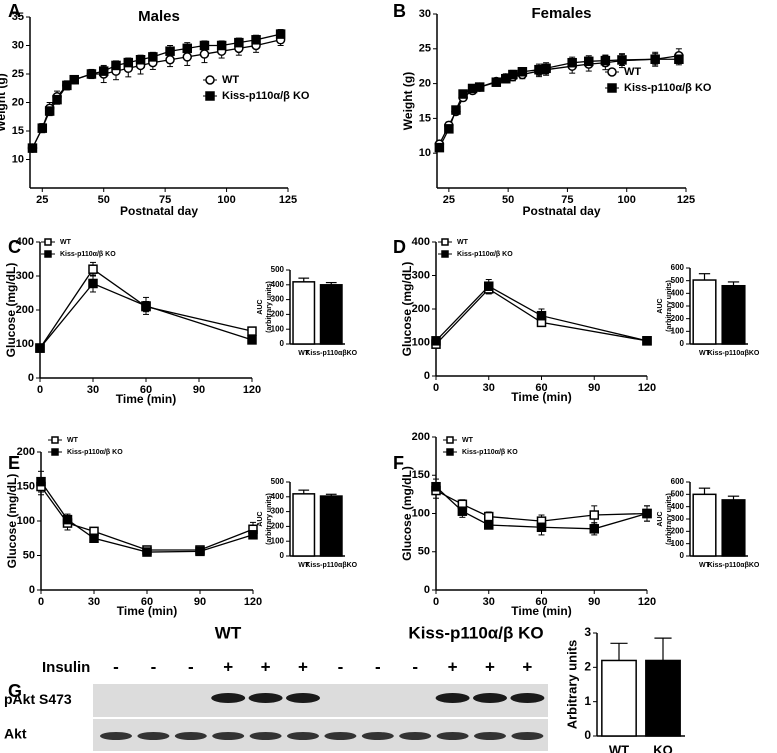 The height and width of the screenshot is (753, 777). Describe the element at coordinates (18, 102) in the screenshot. I see `y-tick-label: 20` at that location.